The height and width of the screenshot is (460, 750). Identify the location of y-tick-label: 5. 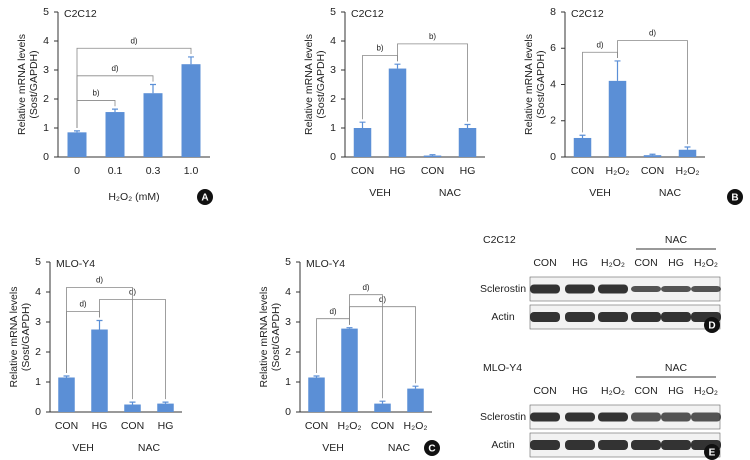
(46, 12).